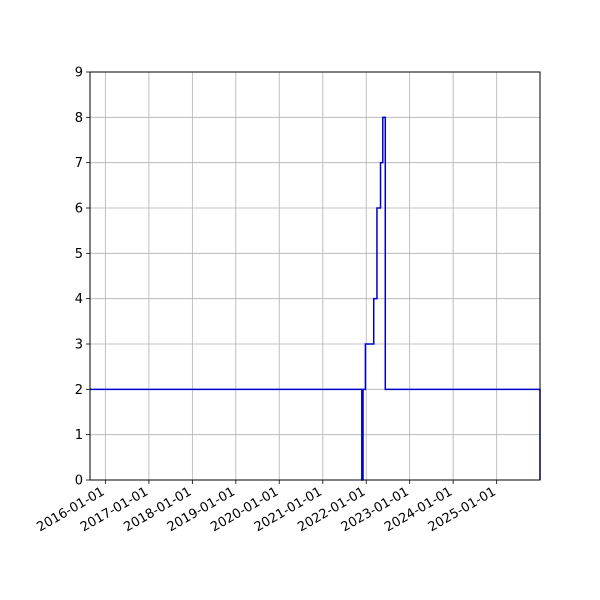 This screenshot has width=600, height=600. I want to click on y-tick-label: 0, so click(79, 481).